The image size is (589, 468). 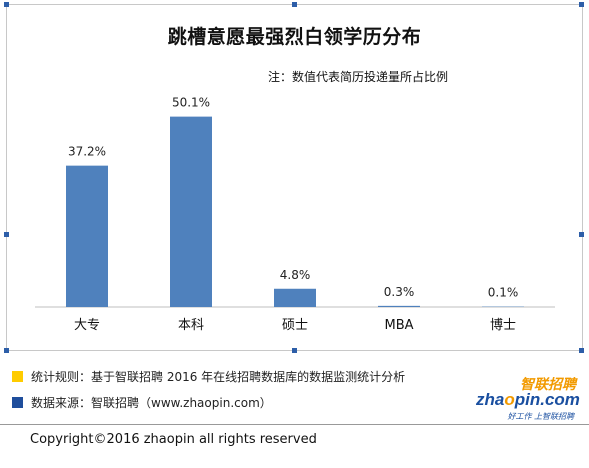 What do you see at coordinates (294, 350) in the screenshot?
I see `resize-handle-bottom-center` at bounding box center [294, 350].